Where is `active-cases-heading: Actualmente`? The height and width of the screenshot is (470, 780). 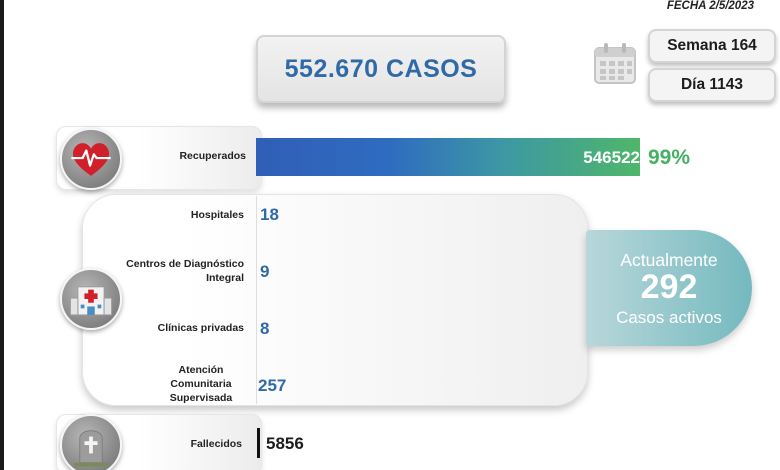
active-cases-heading: Actualmente is located at coordinates (669, 260).